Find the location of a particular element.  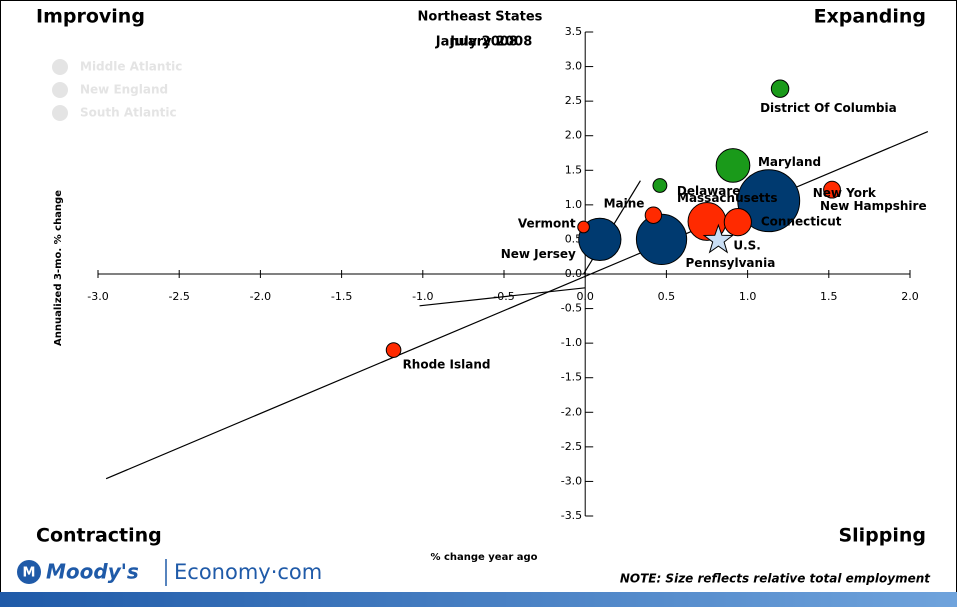

trend-line is located at coordinates (502, 297).